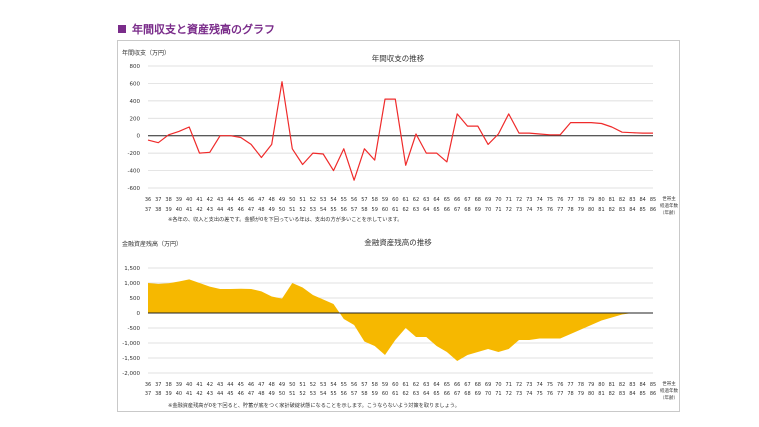 The width and height of the screenshot is (759, 427). I want to click on x-tick-label: 50, so click(292, 200).